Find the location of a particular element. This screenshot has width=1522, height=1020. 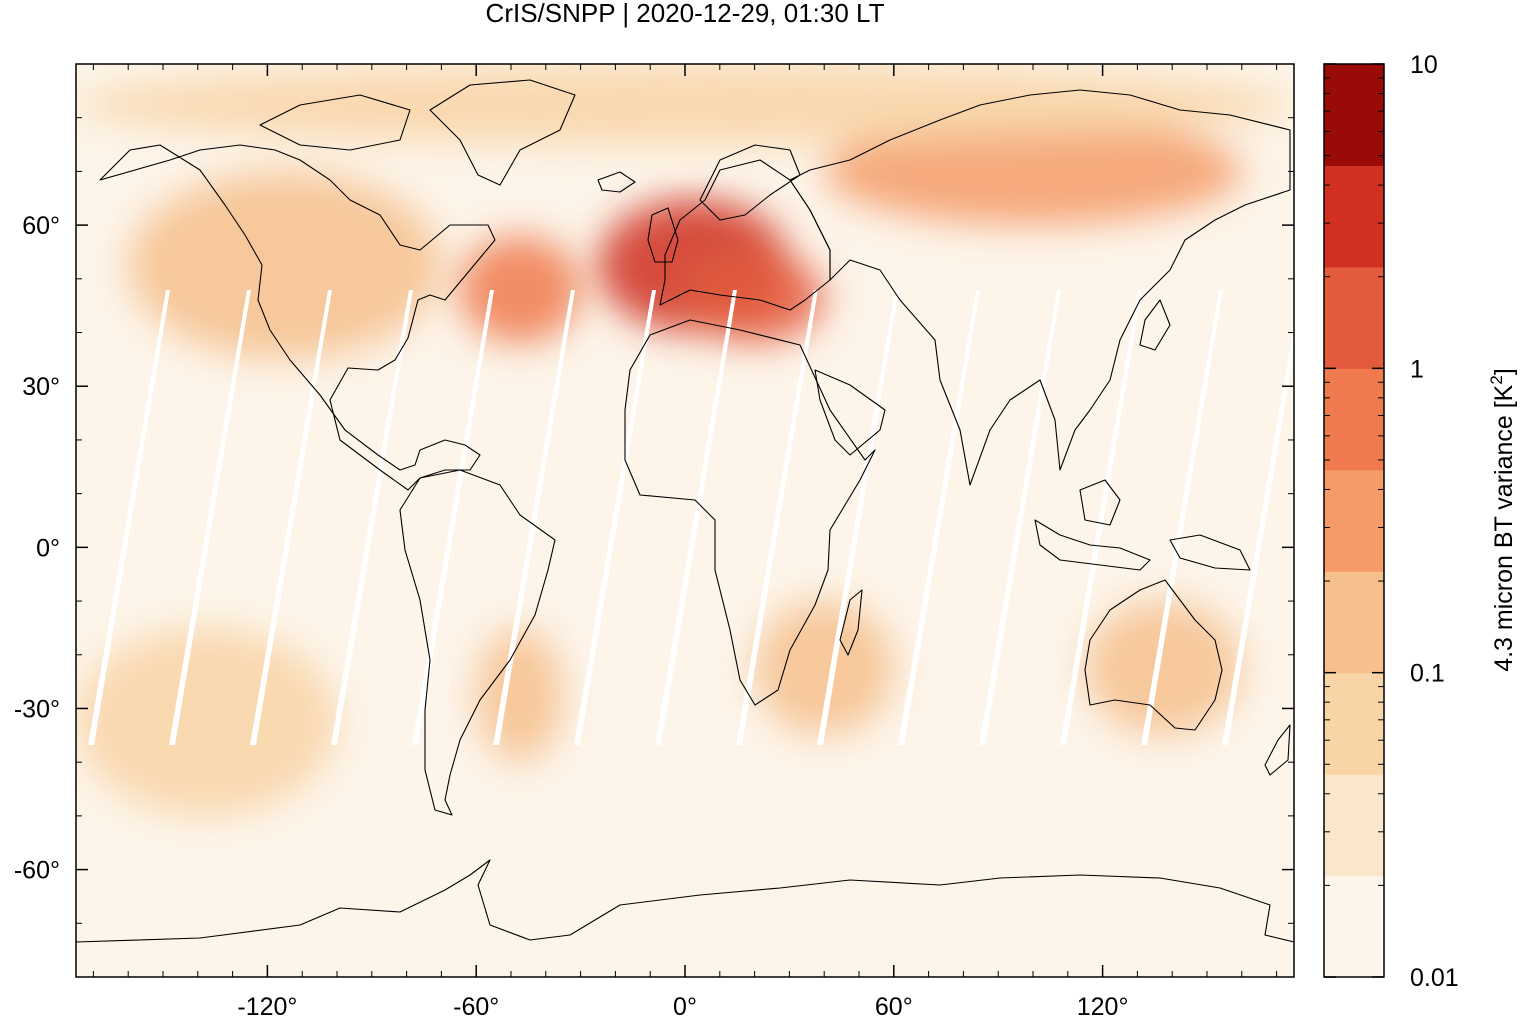

coastline-north-america is located at coordinates (297, 317).